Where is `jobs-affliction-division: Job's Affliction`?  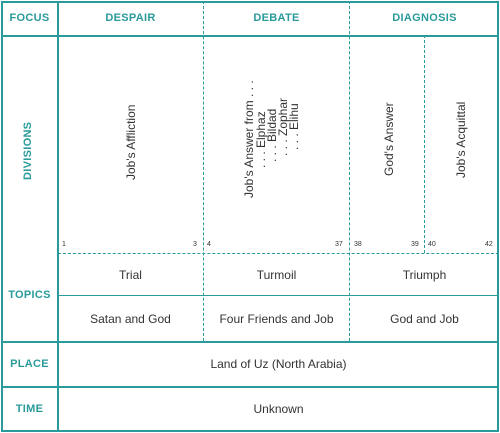
jobs-affliction-division: Job's Affliction is located at coordinates (131, 142).